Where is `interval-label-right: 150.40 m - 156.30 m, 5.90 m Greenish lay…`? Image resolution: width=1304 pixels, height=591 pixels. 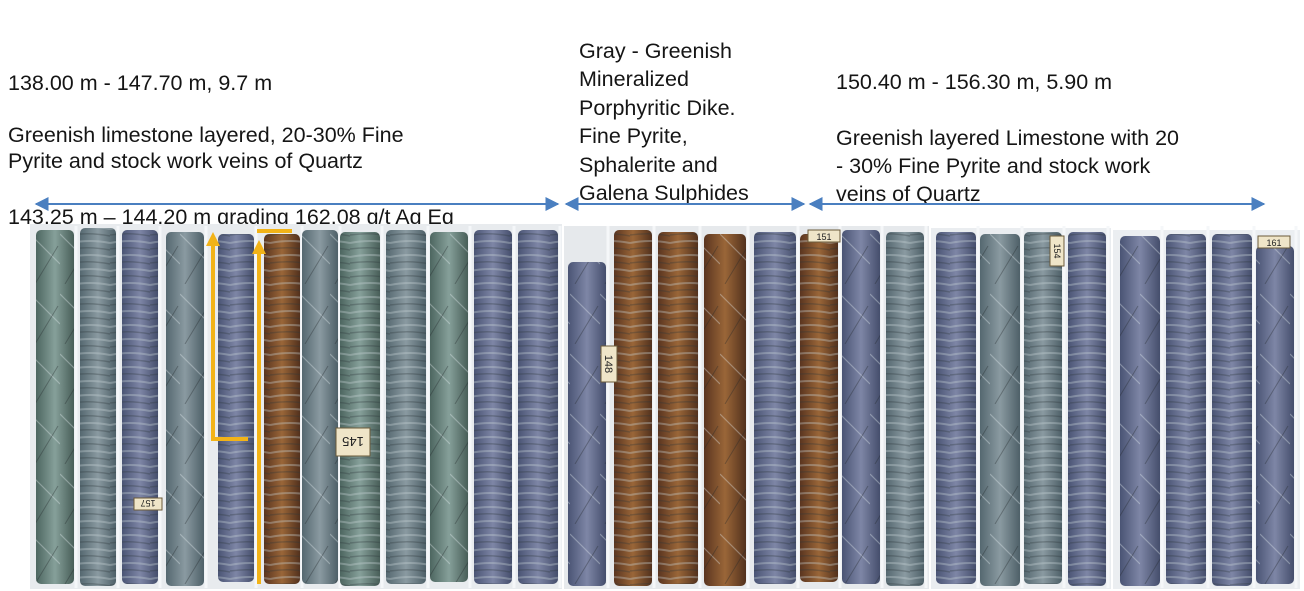
interval-label-right: 150.40 m - 156.30 m, 5.90 m Greenish lay… is located at coordinates (1066, 124).